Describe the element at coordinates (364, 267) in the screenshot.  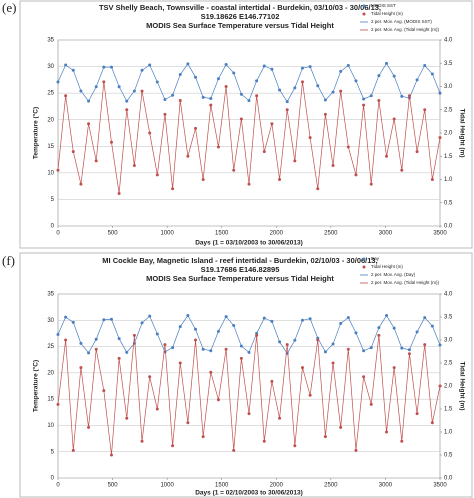
I see `legend-marker` at that location.